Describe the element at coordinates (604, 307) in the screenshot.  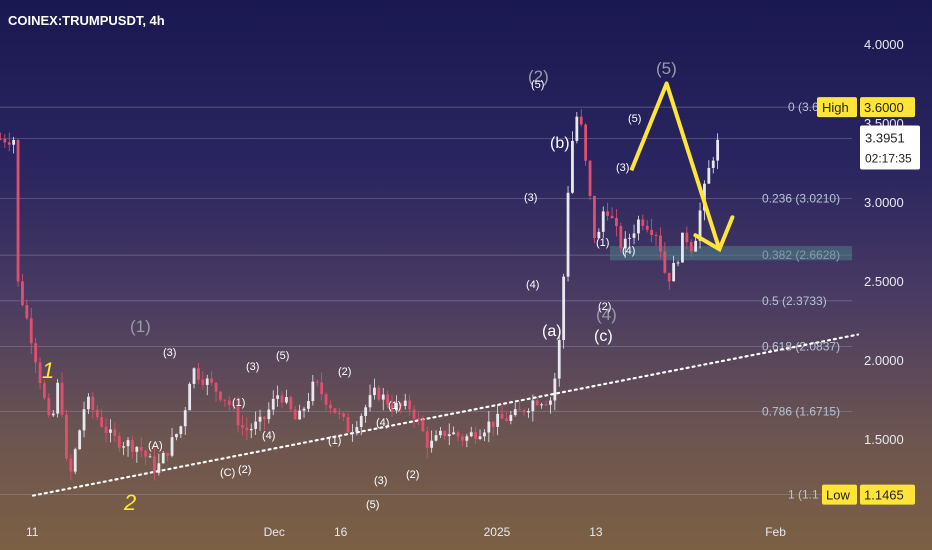
I see `wave-label: (2)` at that location.